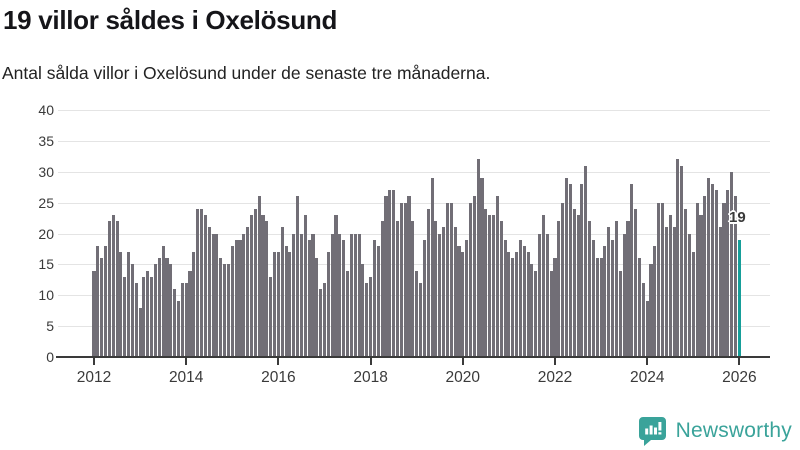  Describe the element at coordinates (46, 202) in the screenshot. I see `y-tick-label: 25` at that location.